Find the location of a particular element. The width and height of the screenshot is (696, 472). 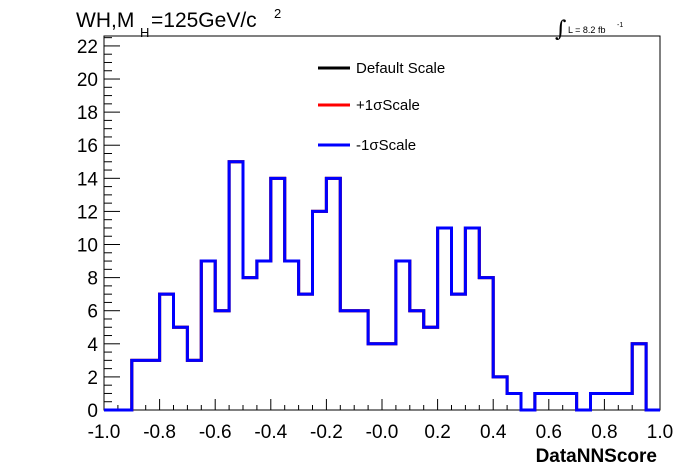

chart-title-rest: =125GeV/c is located at coordinates (204, 20).